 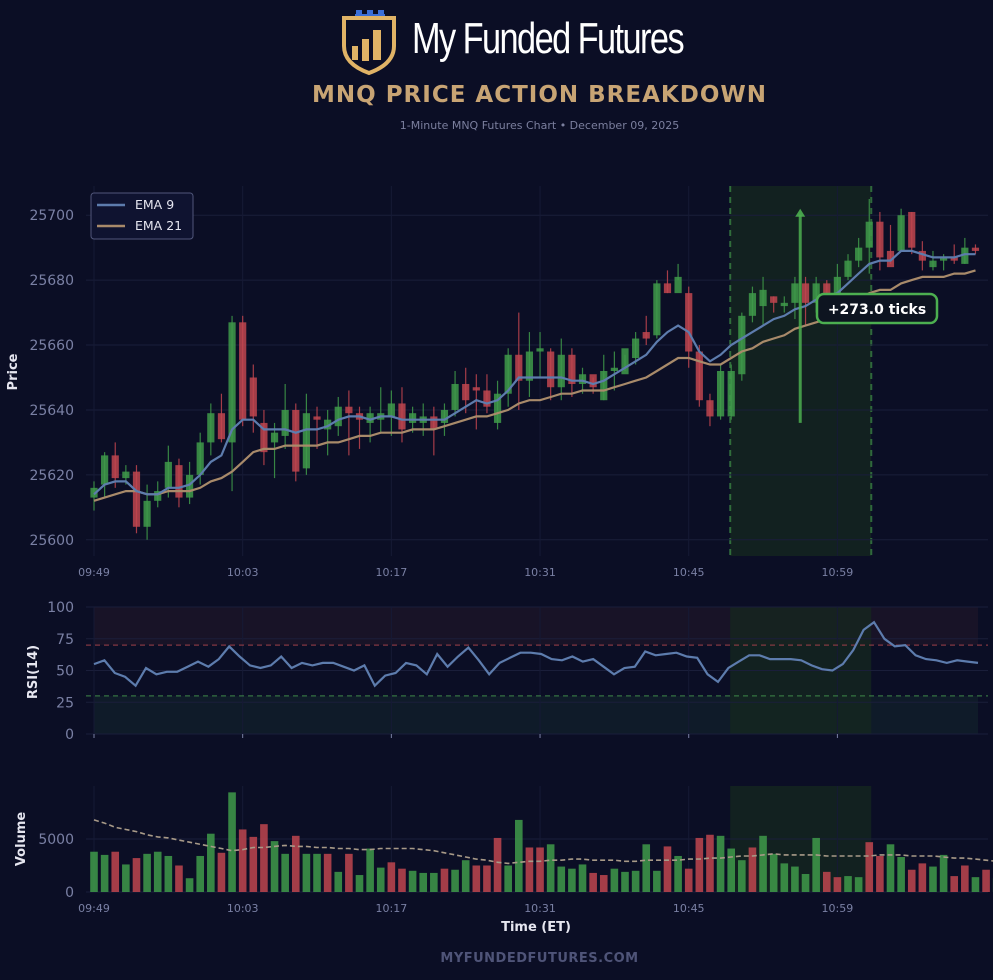 I want to click on time-tick-label: 10:03, so click(x=243, y=572).